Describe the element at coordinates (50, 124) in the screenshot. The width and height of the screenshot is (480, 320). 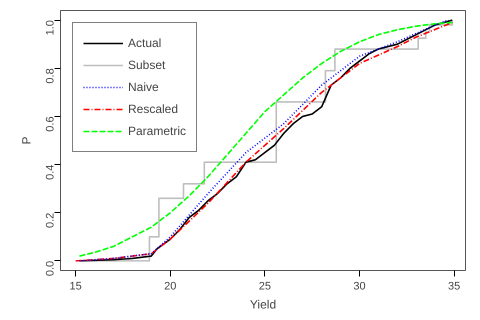
I see `y-tick-label: 0.6` at that location.